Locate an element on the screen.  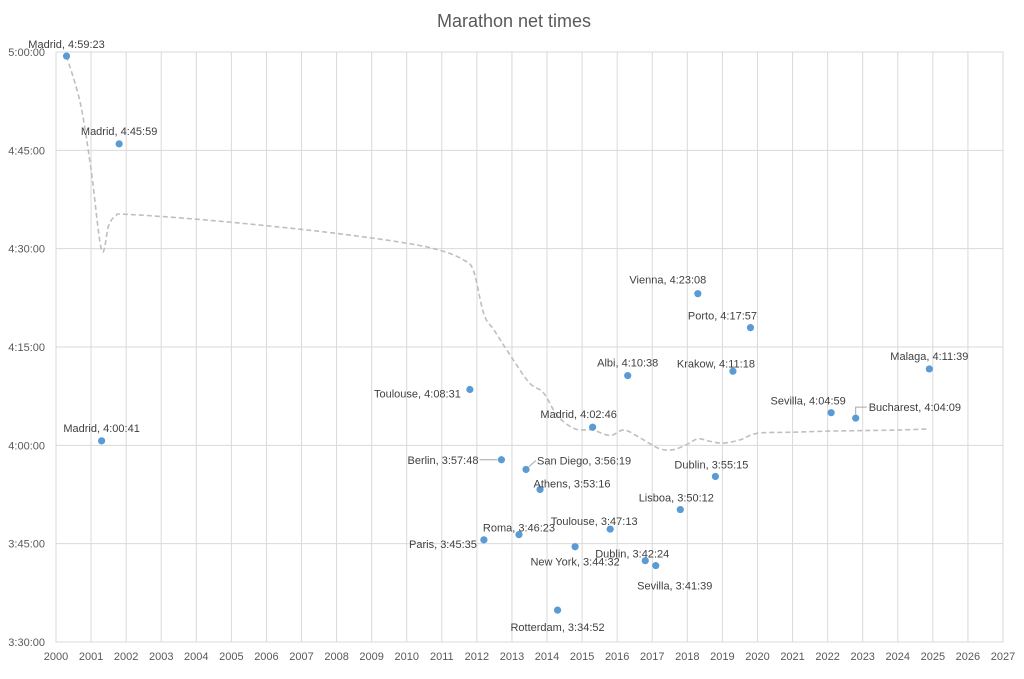
x-tick-label: 2013 is located at coordinates (512, 657).